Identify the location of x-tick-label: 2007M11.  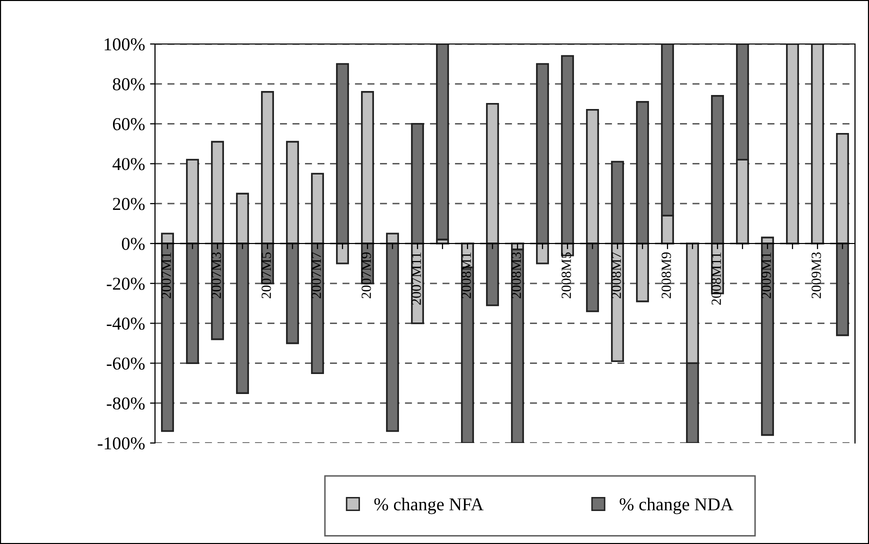
(416, 278).